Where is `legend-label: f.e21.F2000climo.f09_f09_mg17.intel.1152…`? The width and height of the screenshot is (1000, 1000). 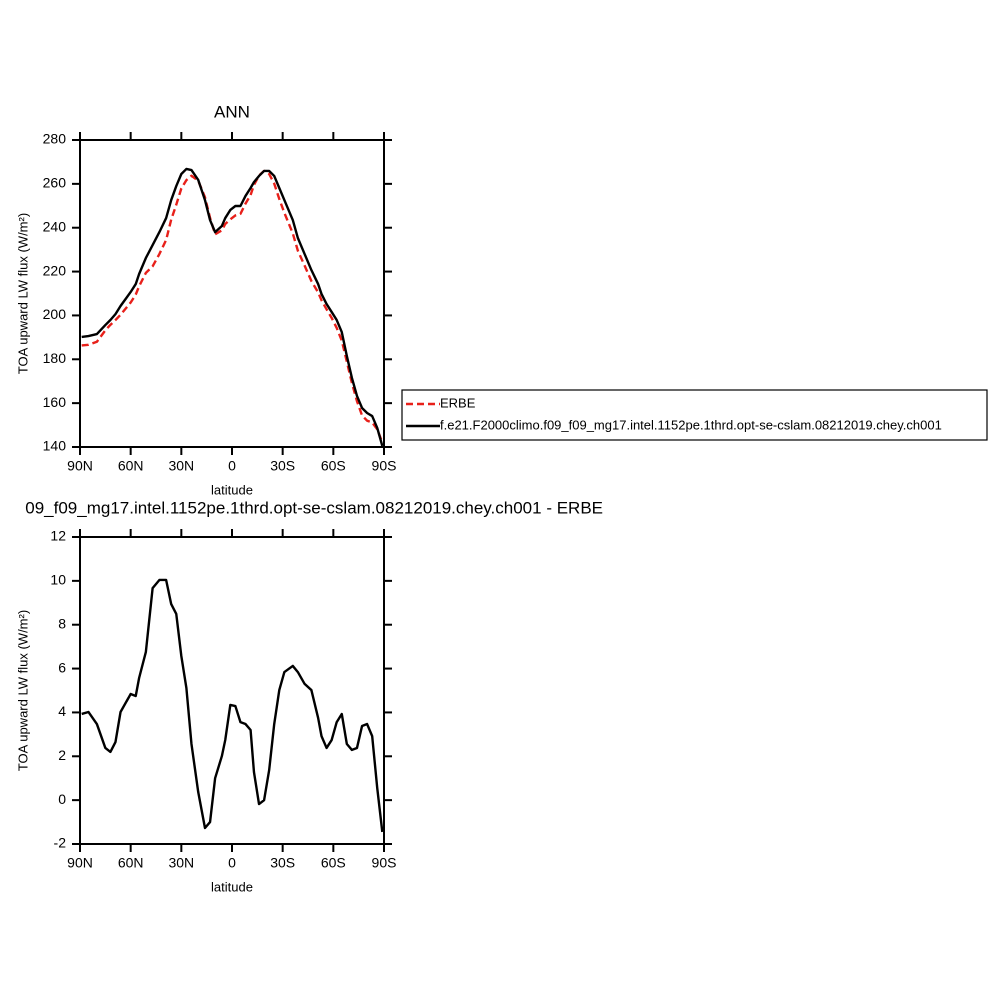
legend-label: f.e21.F2000climo.f09_f09_mg17.intel.1152… is located at coordinates (691, 424).